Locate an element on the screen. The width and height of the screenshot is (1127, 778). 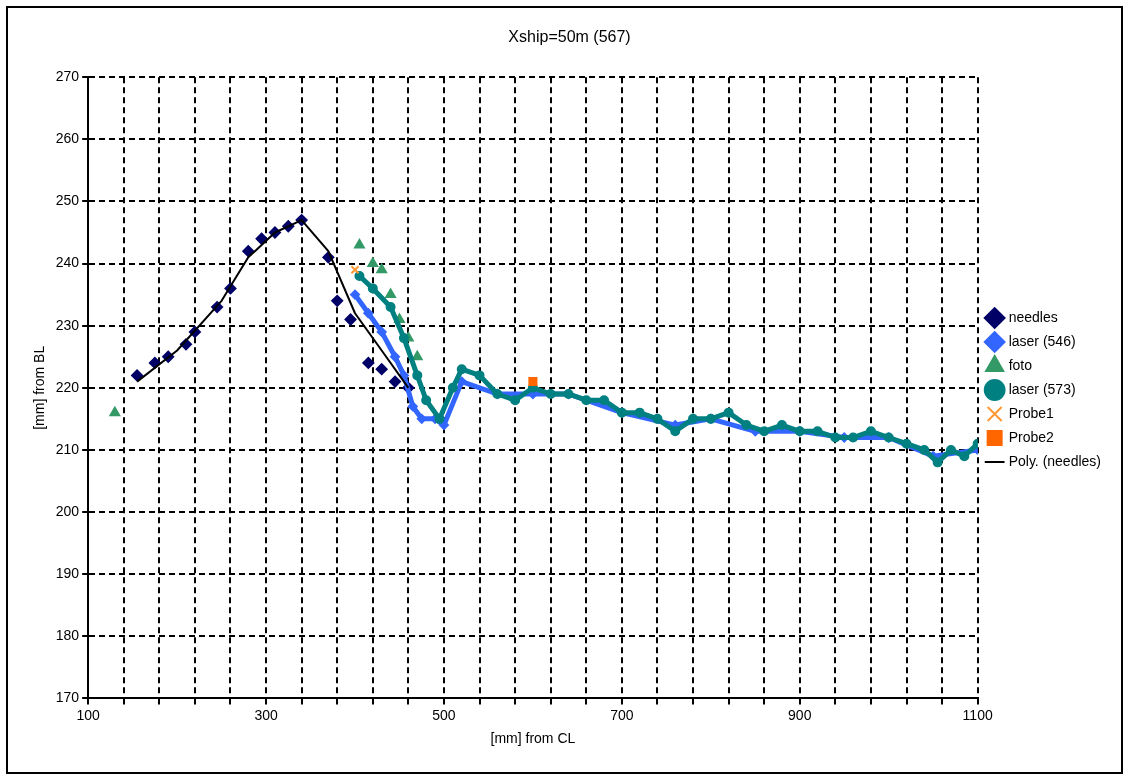
x-tick-label: 1100 is located at coordinates (977, 714).